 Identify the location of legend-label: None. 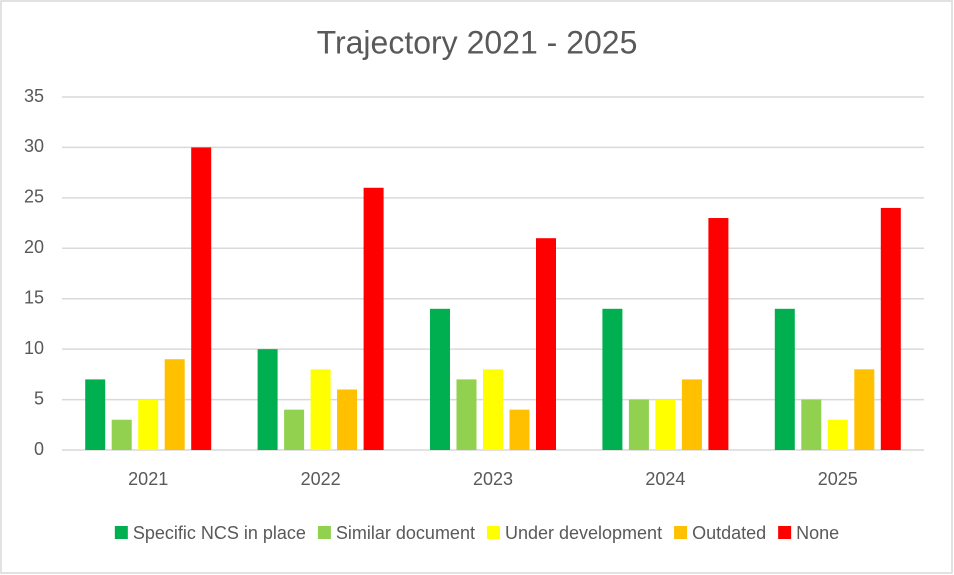
(817, 533).